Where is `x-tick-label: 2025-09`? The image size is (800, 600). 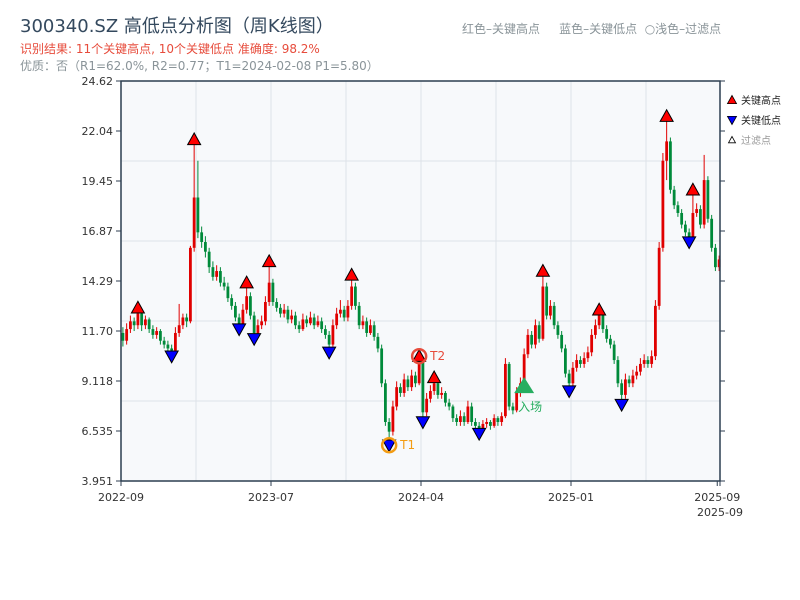 x-tick-label: 2025-09 is located at coordinates (717, 497).